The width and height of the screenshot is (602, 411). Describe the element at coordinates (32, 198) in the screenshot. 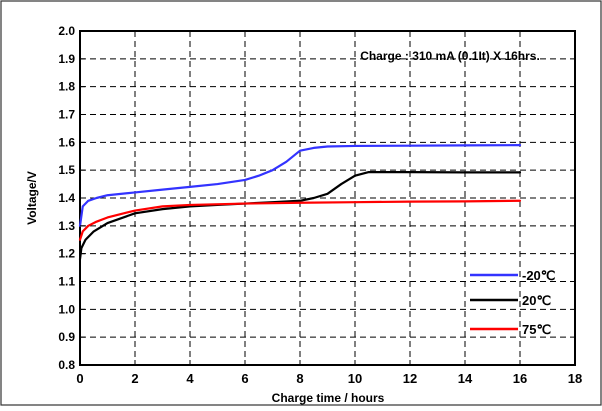

I see `y-axis-label: Voltage/V` at that location.